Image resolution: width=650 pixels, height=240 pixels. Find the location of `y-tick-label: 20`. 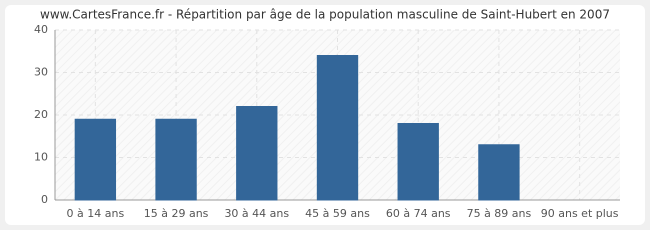

y-tick-label: 20 is located at coordinates (41, 114).